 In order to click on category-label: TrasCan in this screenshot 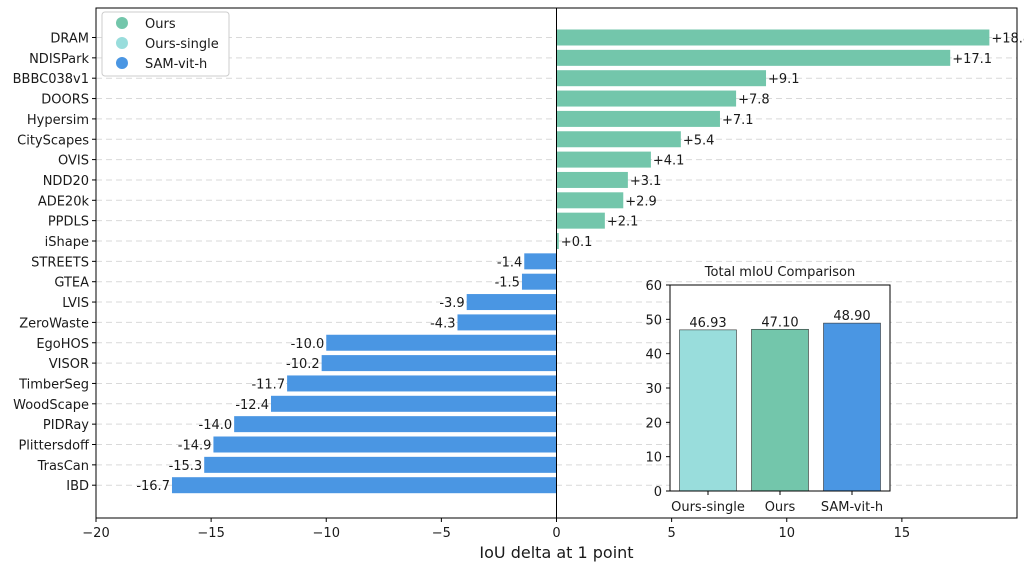, I will do `click(63, 466)`.